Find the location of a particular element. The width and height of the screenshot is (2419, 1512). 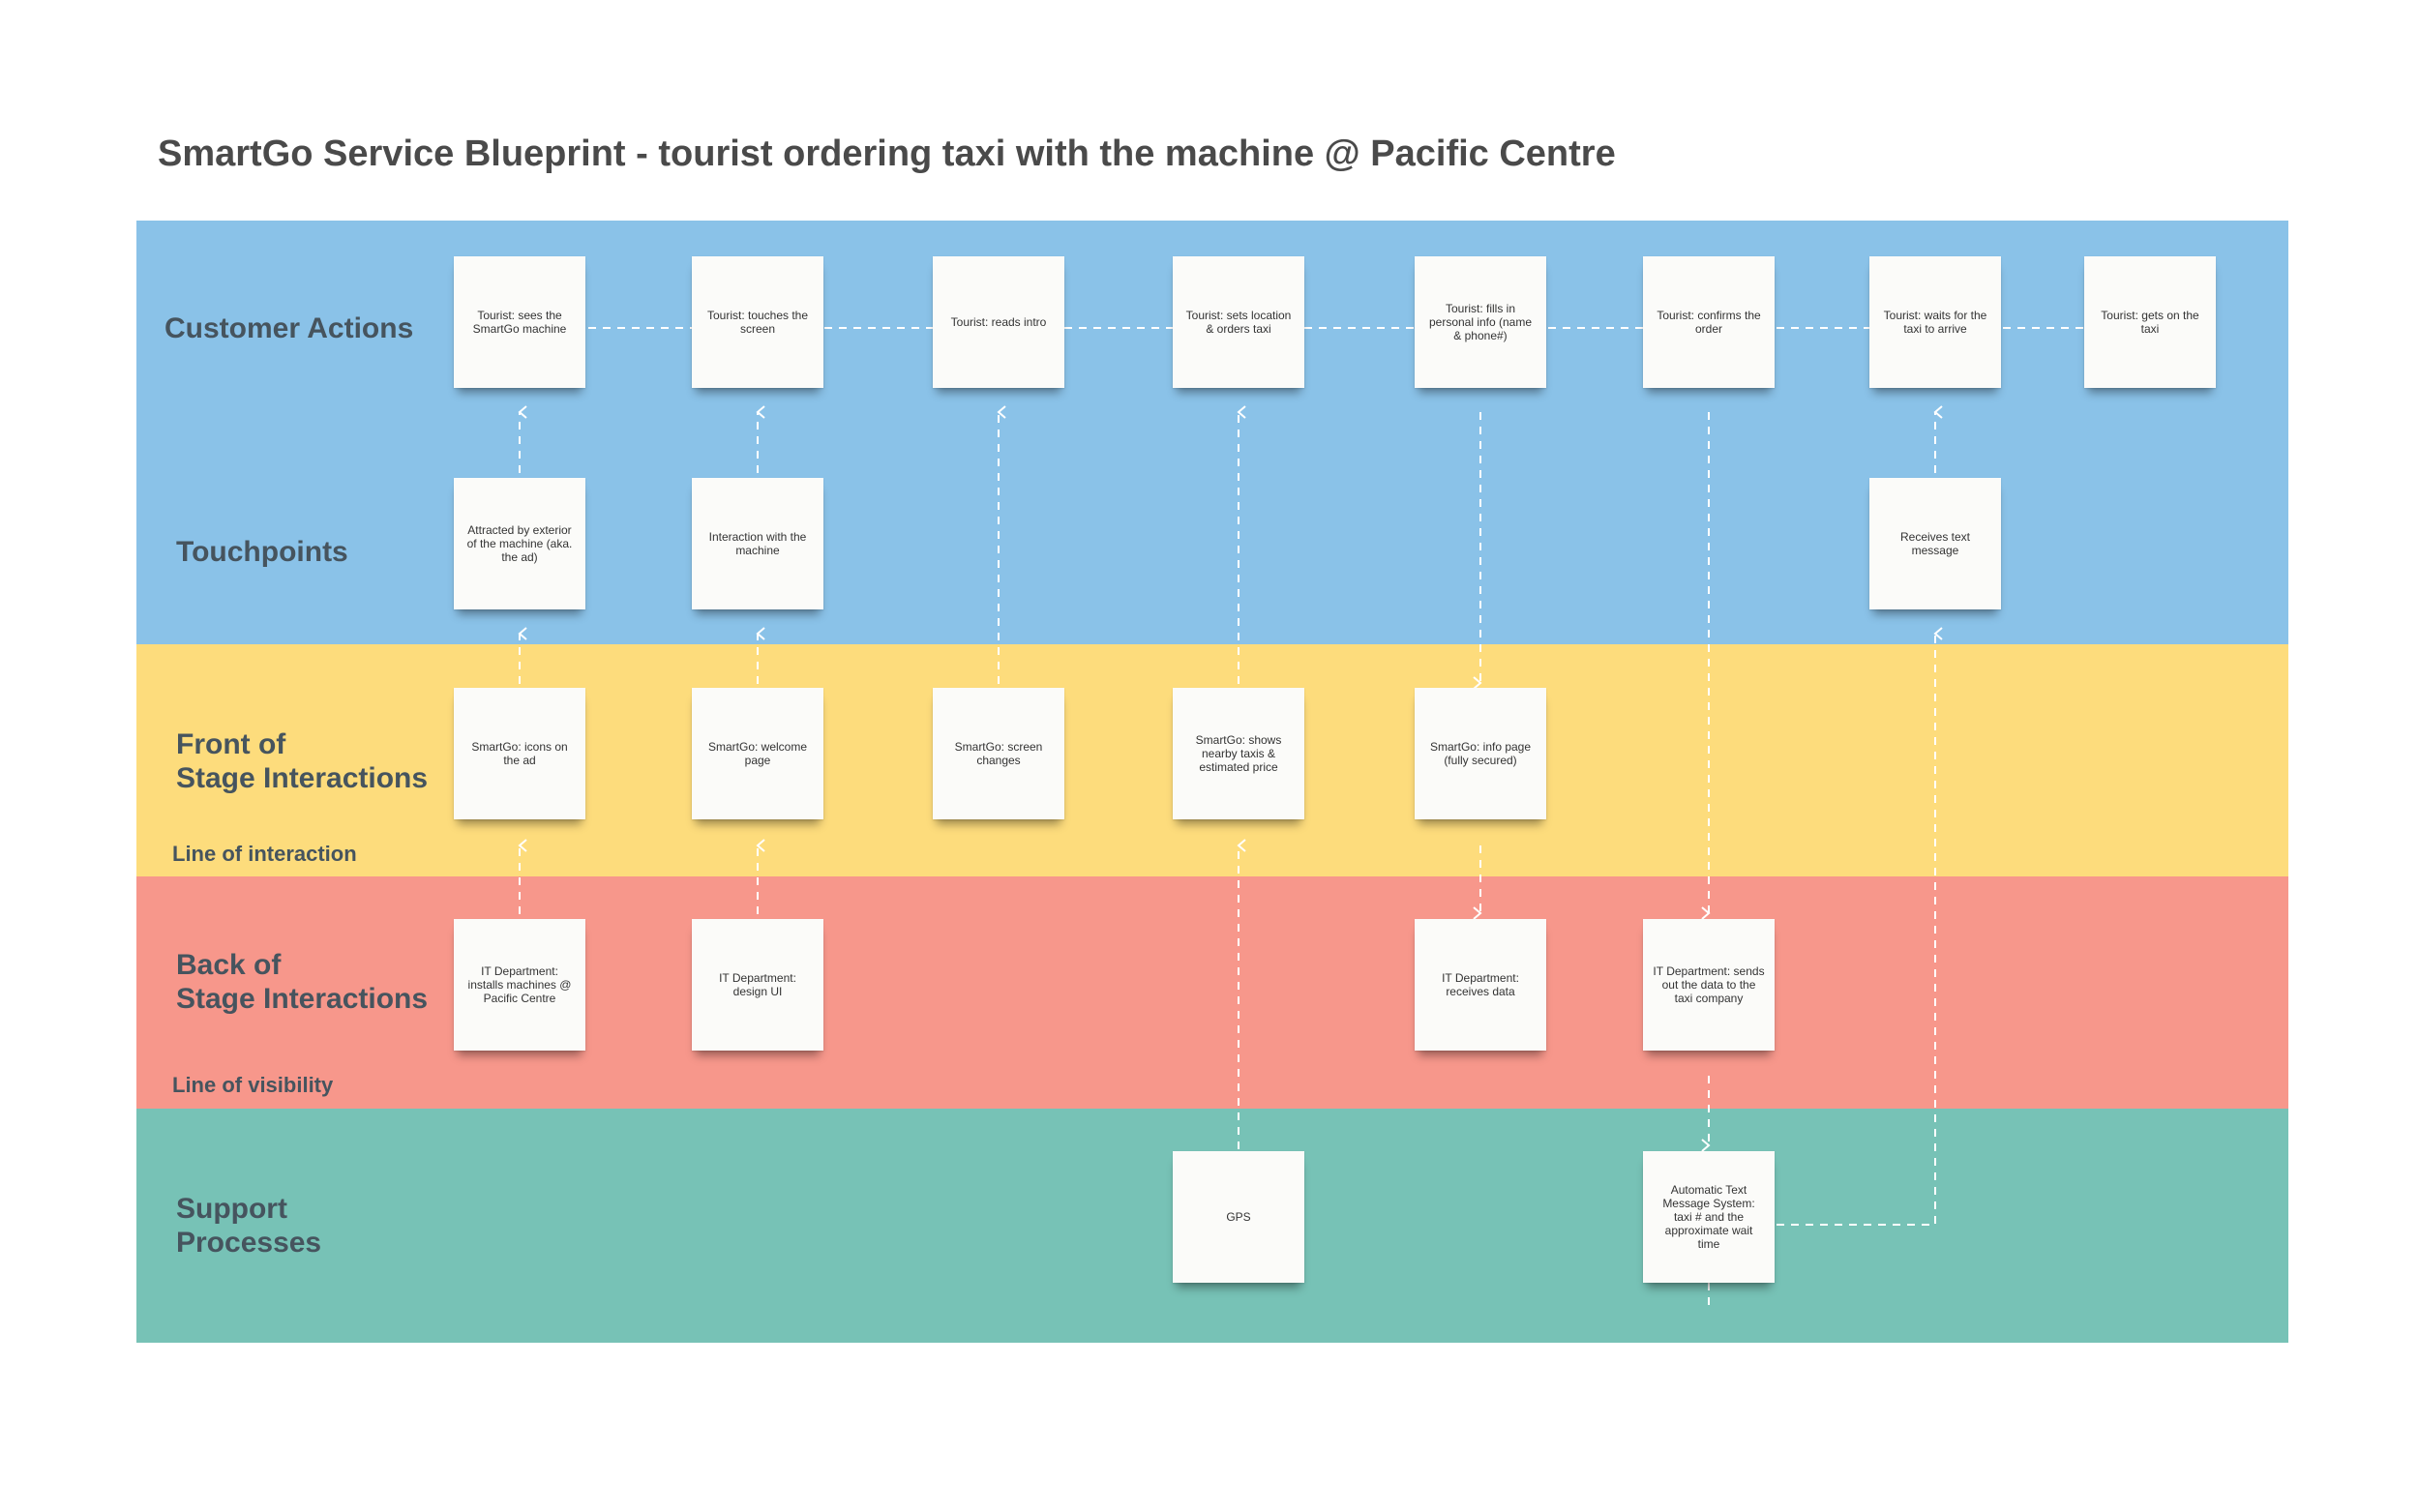

sticky-note: SmartGo: info page (fully secured) is located at coordinates (1481, 754).